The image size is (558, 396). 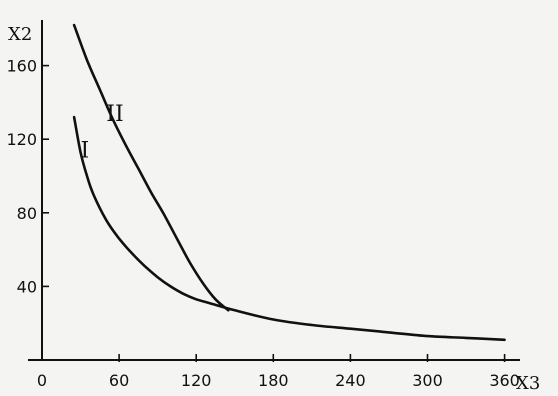 What do you see at coordinates (119, 380) in the screenshot?
I see `x-tick-label: 60` at bounding box center [119, 380].